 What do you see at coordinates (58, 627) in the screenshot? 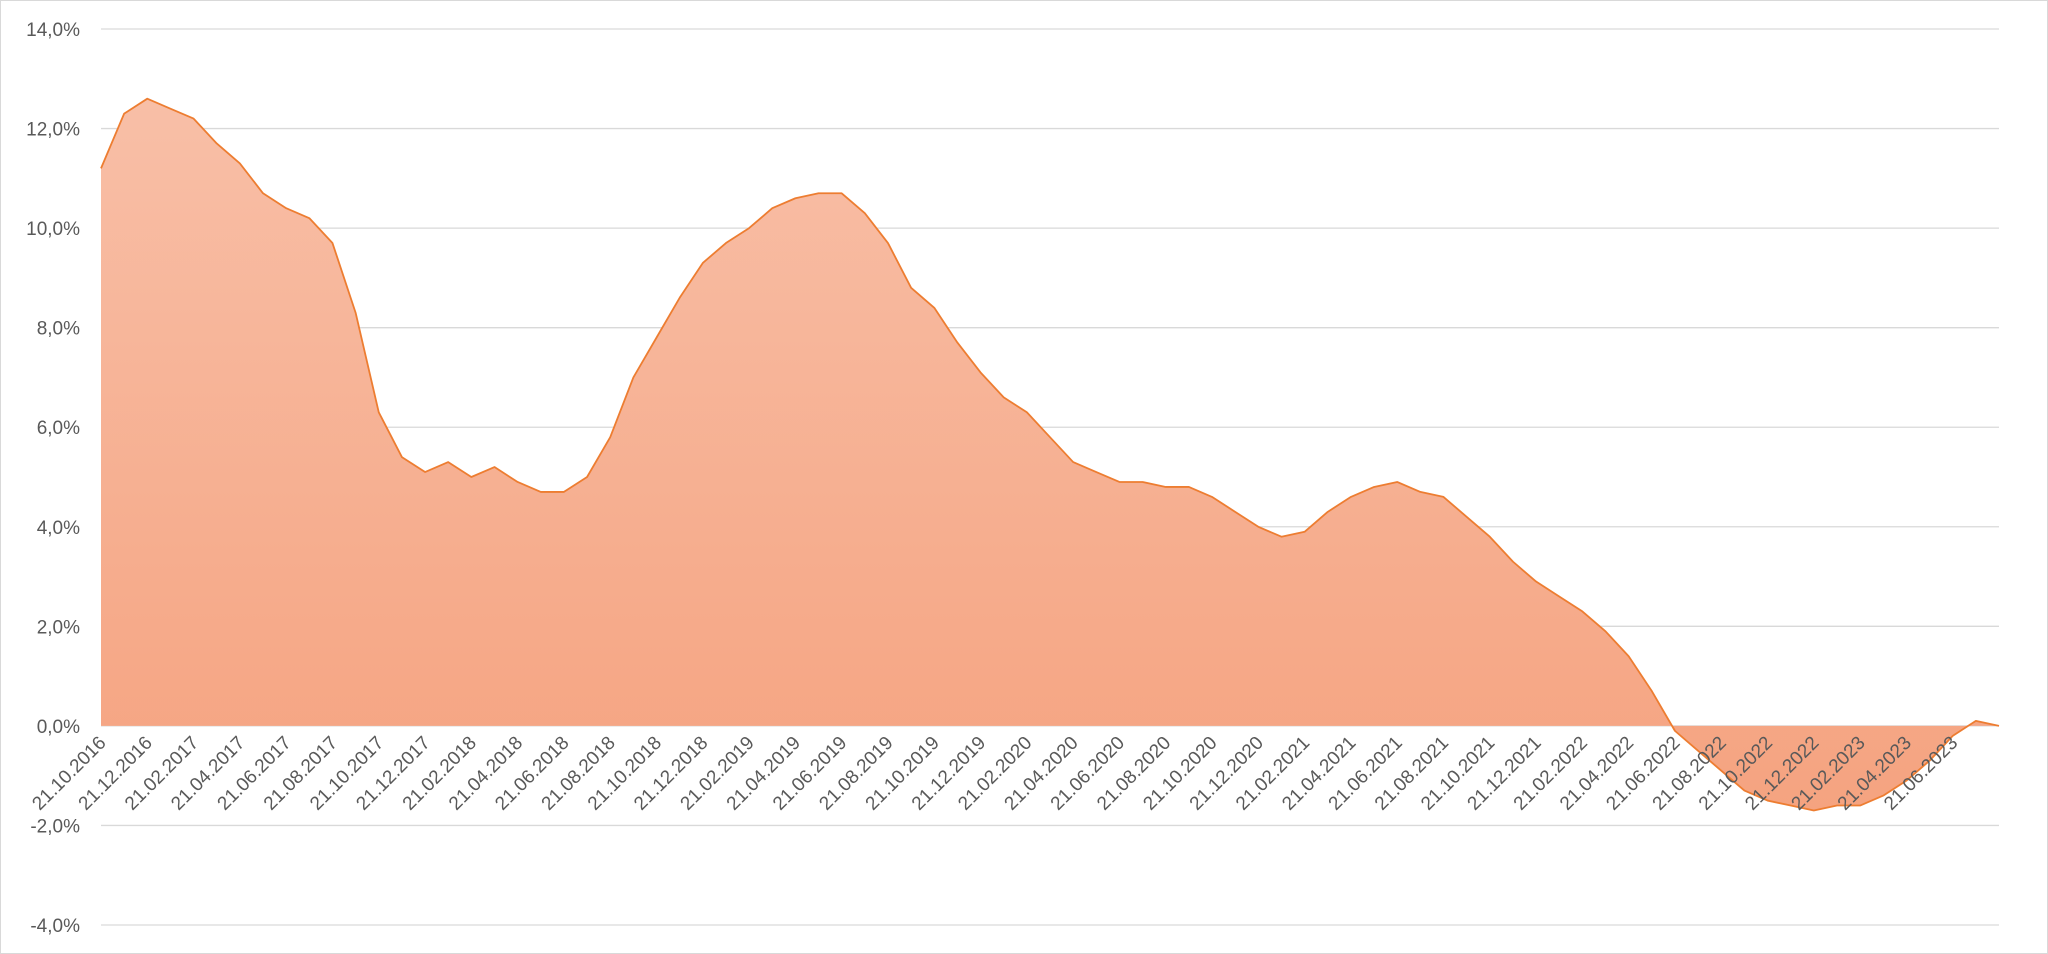
I see `y-tick-label: 2,0%` at bounding box center [58, 627].